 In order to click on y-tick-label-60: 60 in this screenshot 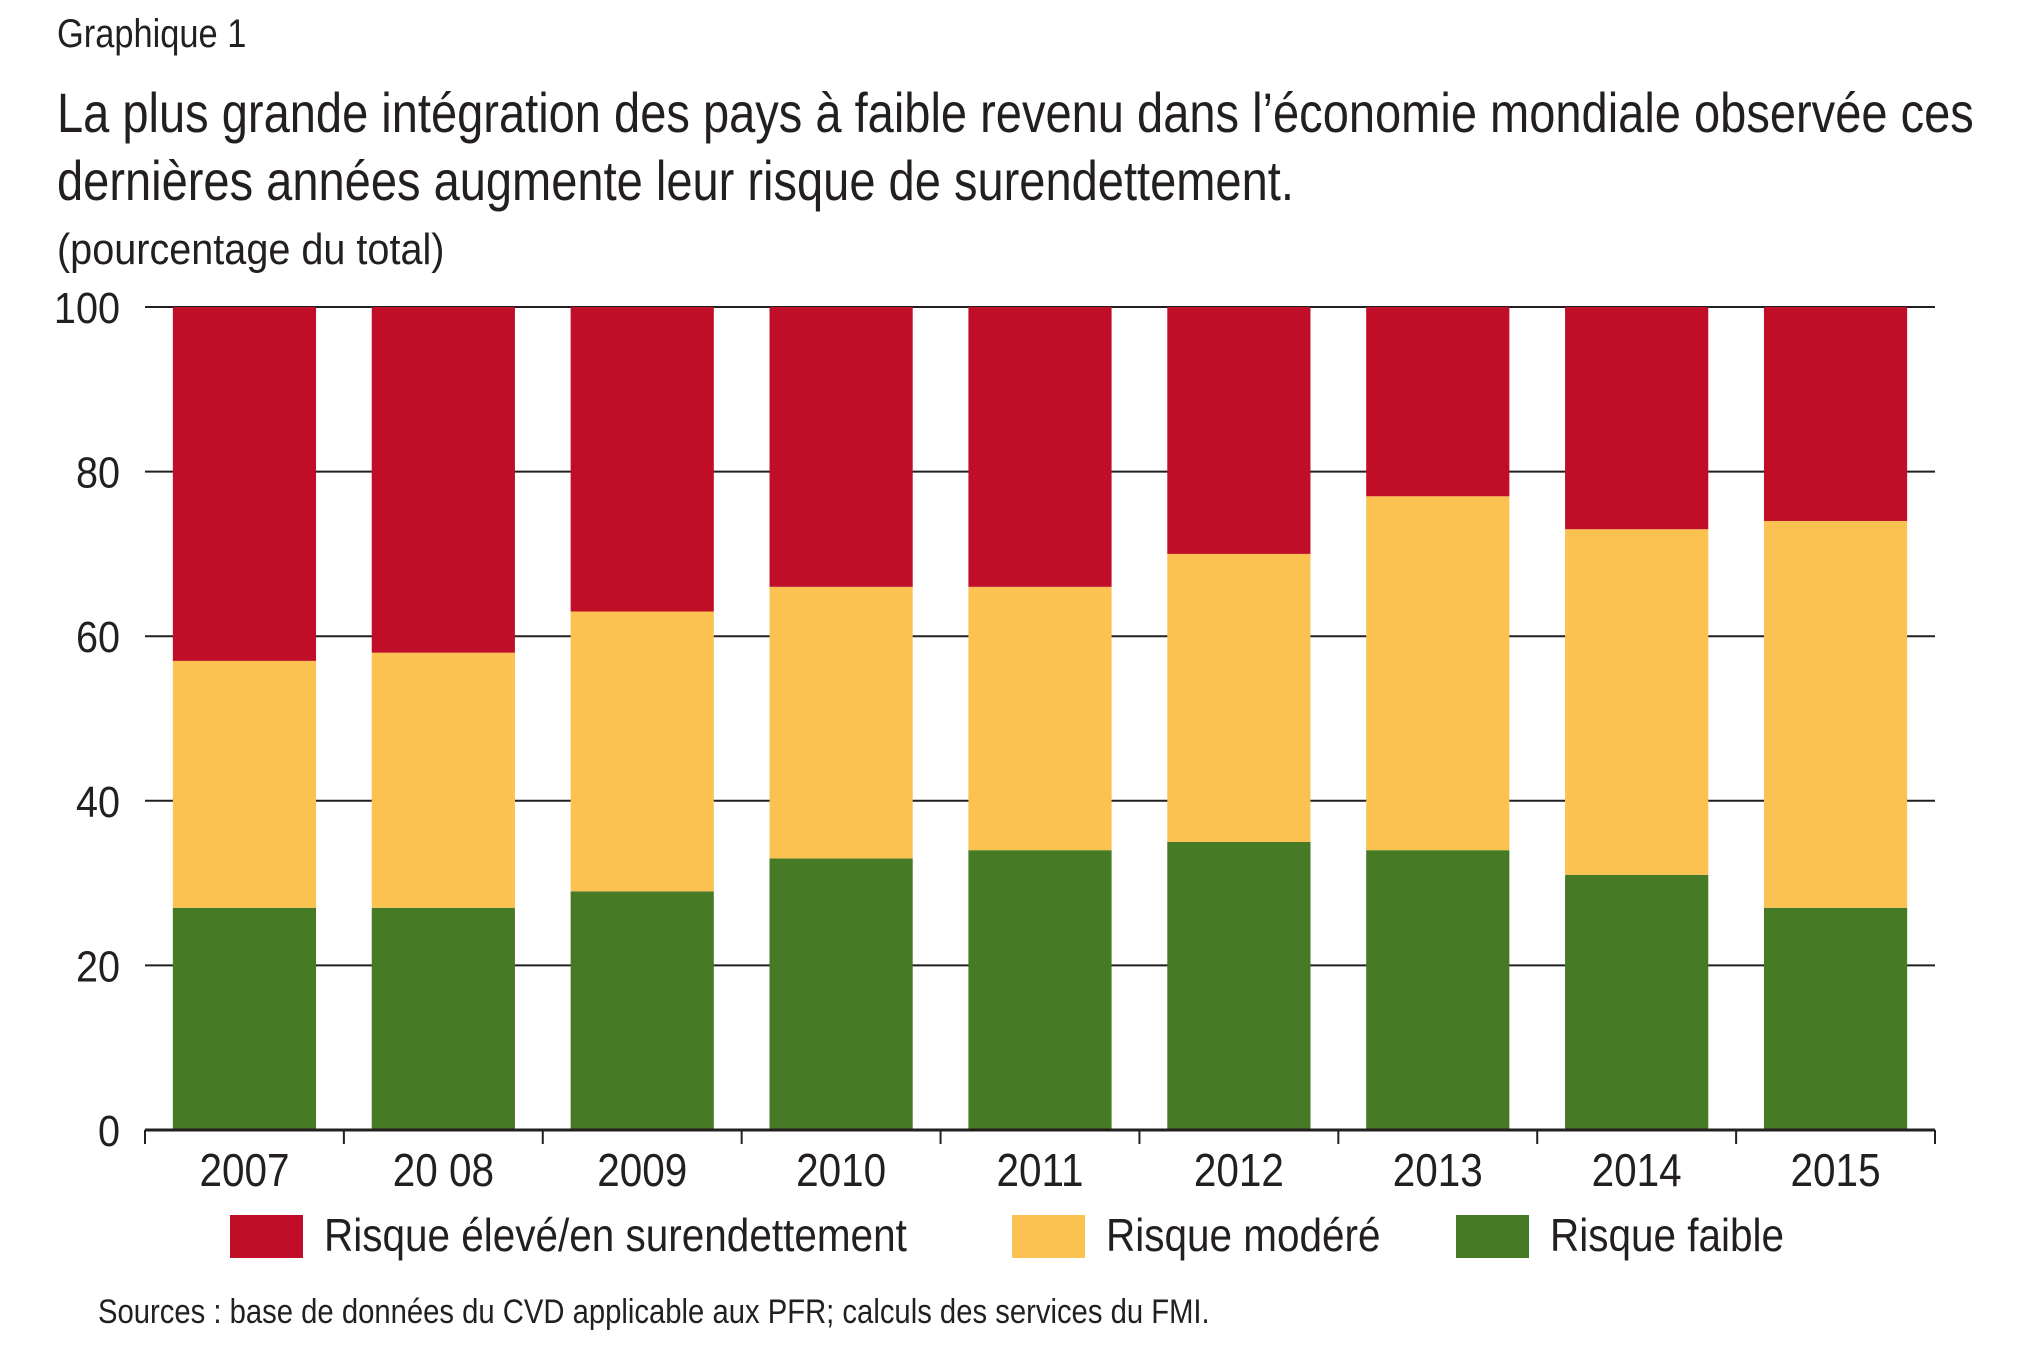, I will do `click(98, 636)`.